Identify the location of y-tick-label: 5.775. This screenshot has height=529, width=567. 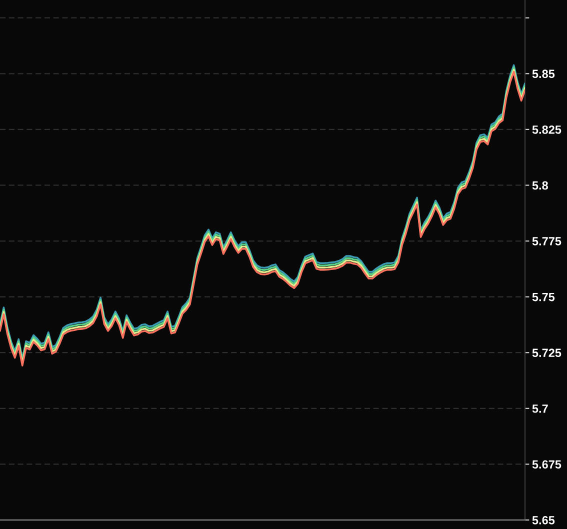
(547, 241).